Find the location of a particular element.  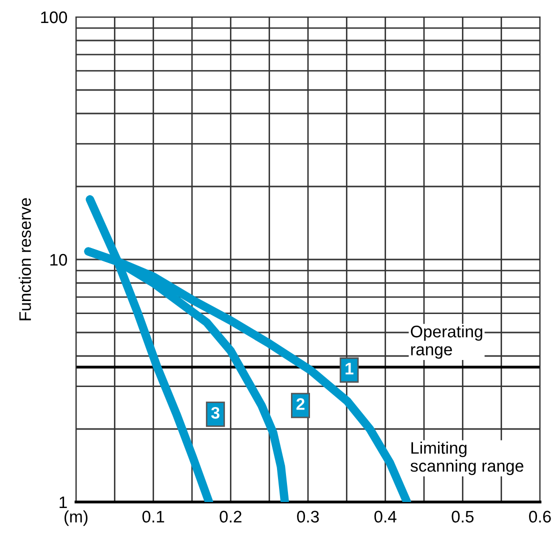

x-tick-label: 0.4 is located at coordinates (385, 516).